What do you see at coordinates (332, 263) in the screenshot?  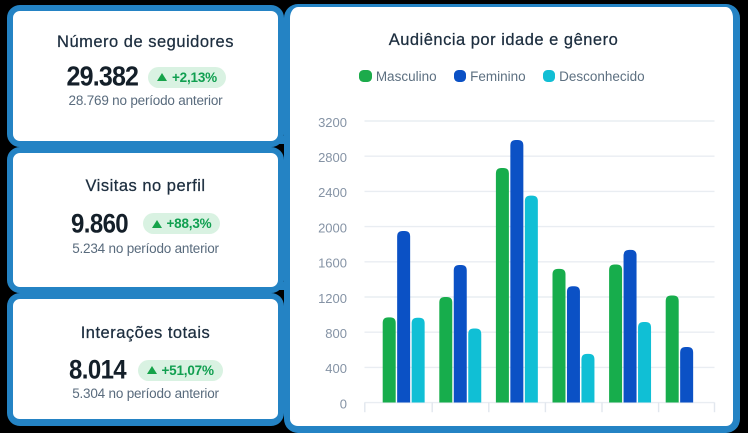 I see `svg-text: 1600` at bounding box center [332, 263].